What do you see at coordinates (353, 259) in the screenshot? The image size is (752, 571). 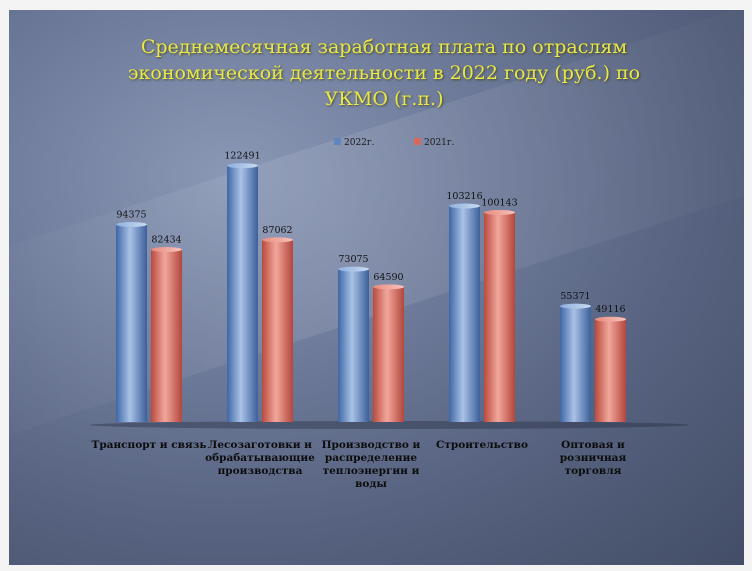 I see `data-label: 73075` at bounding box center [353, 259].